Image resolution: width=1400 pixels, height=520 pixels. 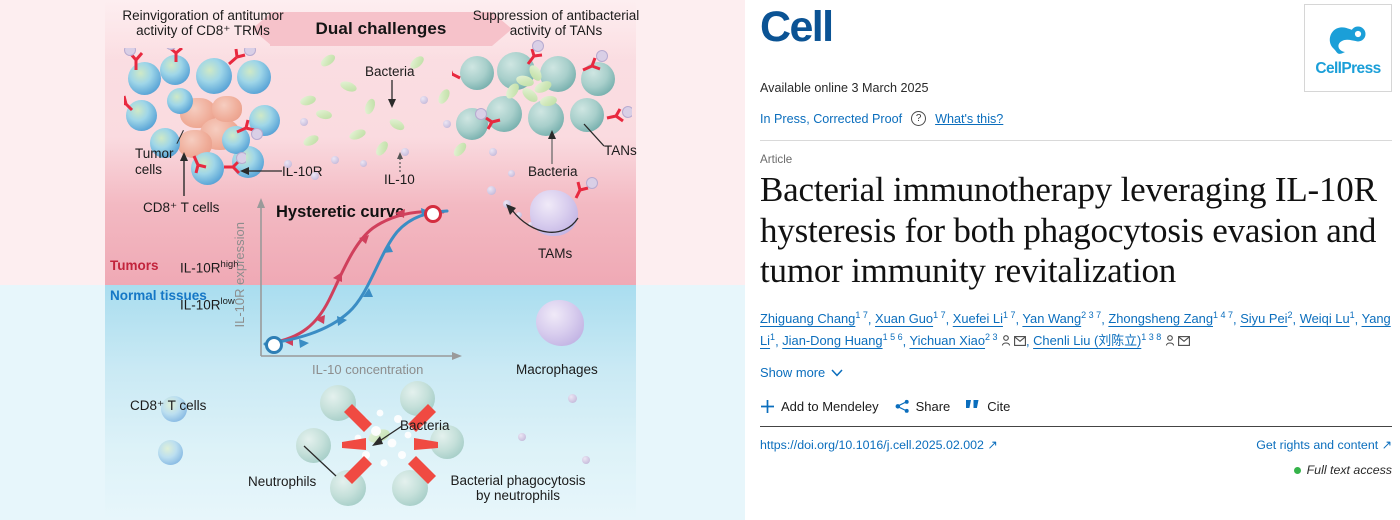 I want to click on author-name: Yang Li, so click(x=1075, y=330).